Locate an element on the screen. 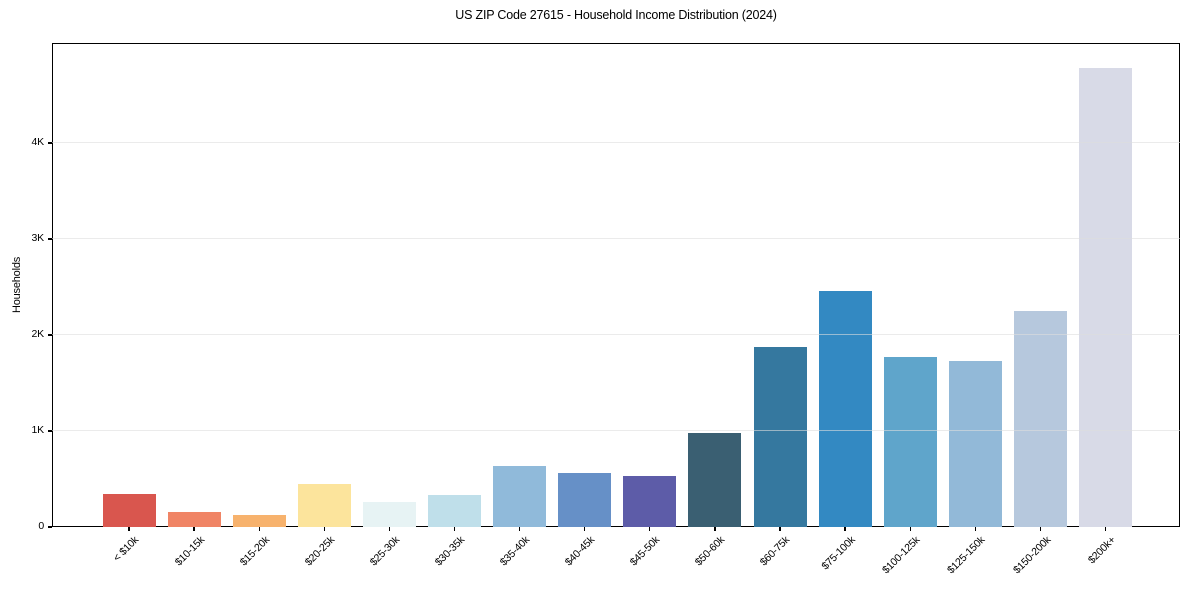 The image size is (1189, 590). y-axis-label: Households is located at coordinates (17, 285).